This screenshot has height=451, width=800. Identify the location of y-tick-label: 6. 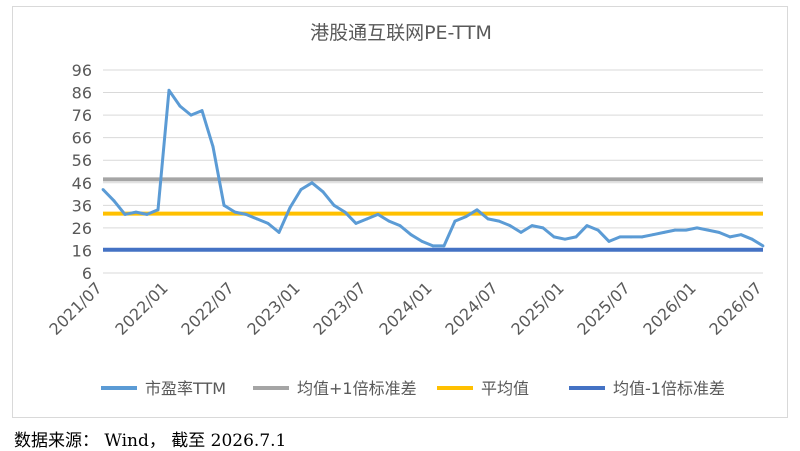
(87, 273).